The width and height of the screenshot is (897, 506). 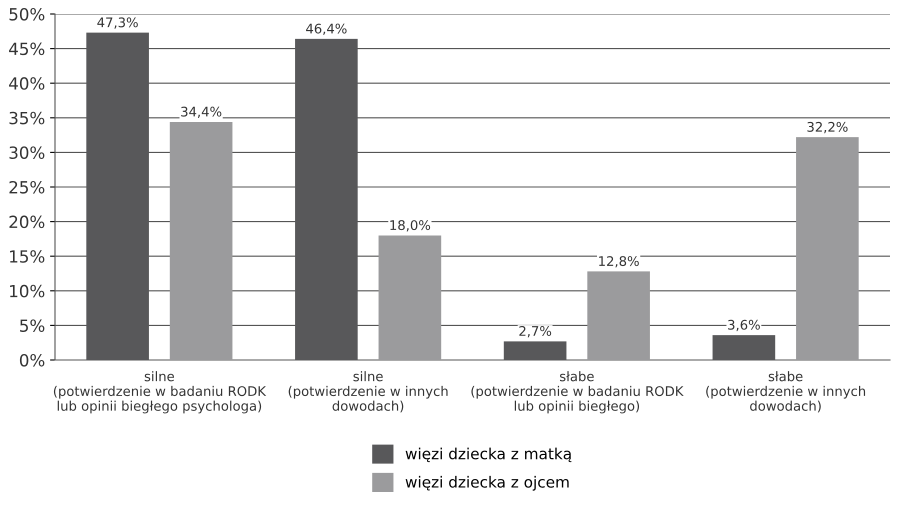 I want to click on y-tick-label: 45%, so click(x=26, y=49).